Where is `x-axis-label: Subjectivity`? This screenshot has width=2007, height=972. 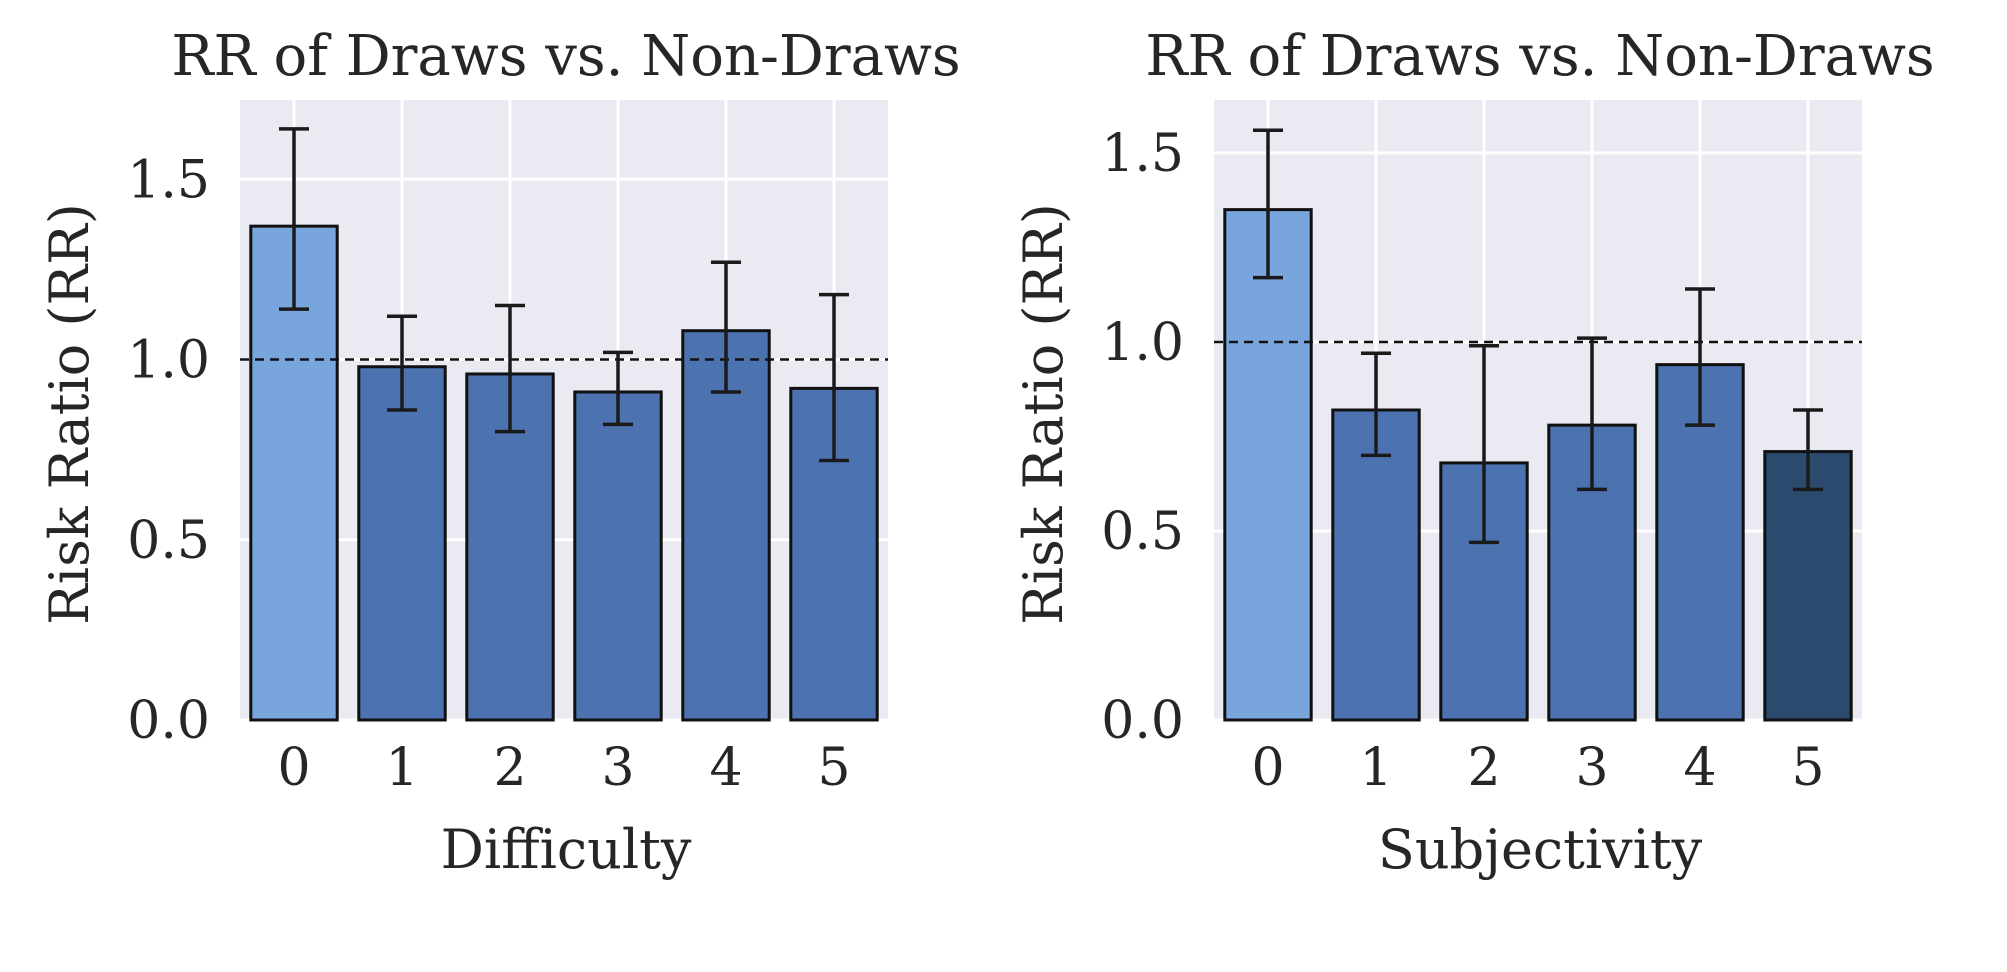
x-axis-label: Subjectivity is located at coordinates (1540, 849).